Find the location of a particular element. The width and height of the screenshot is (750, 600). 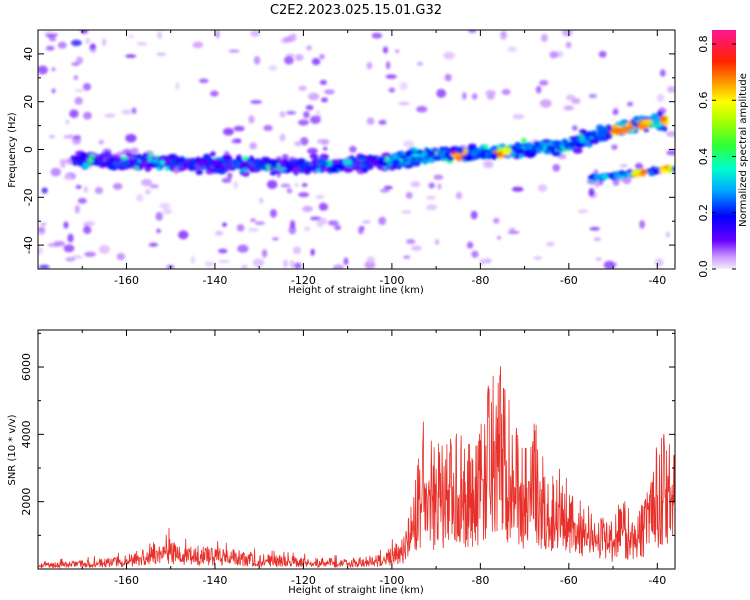

x-tick-label: -80 is located at coordinates (480, 280).